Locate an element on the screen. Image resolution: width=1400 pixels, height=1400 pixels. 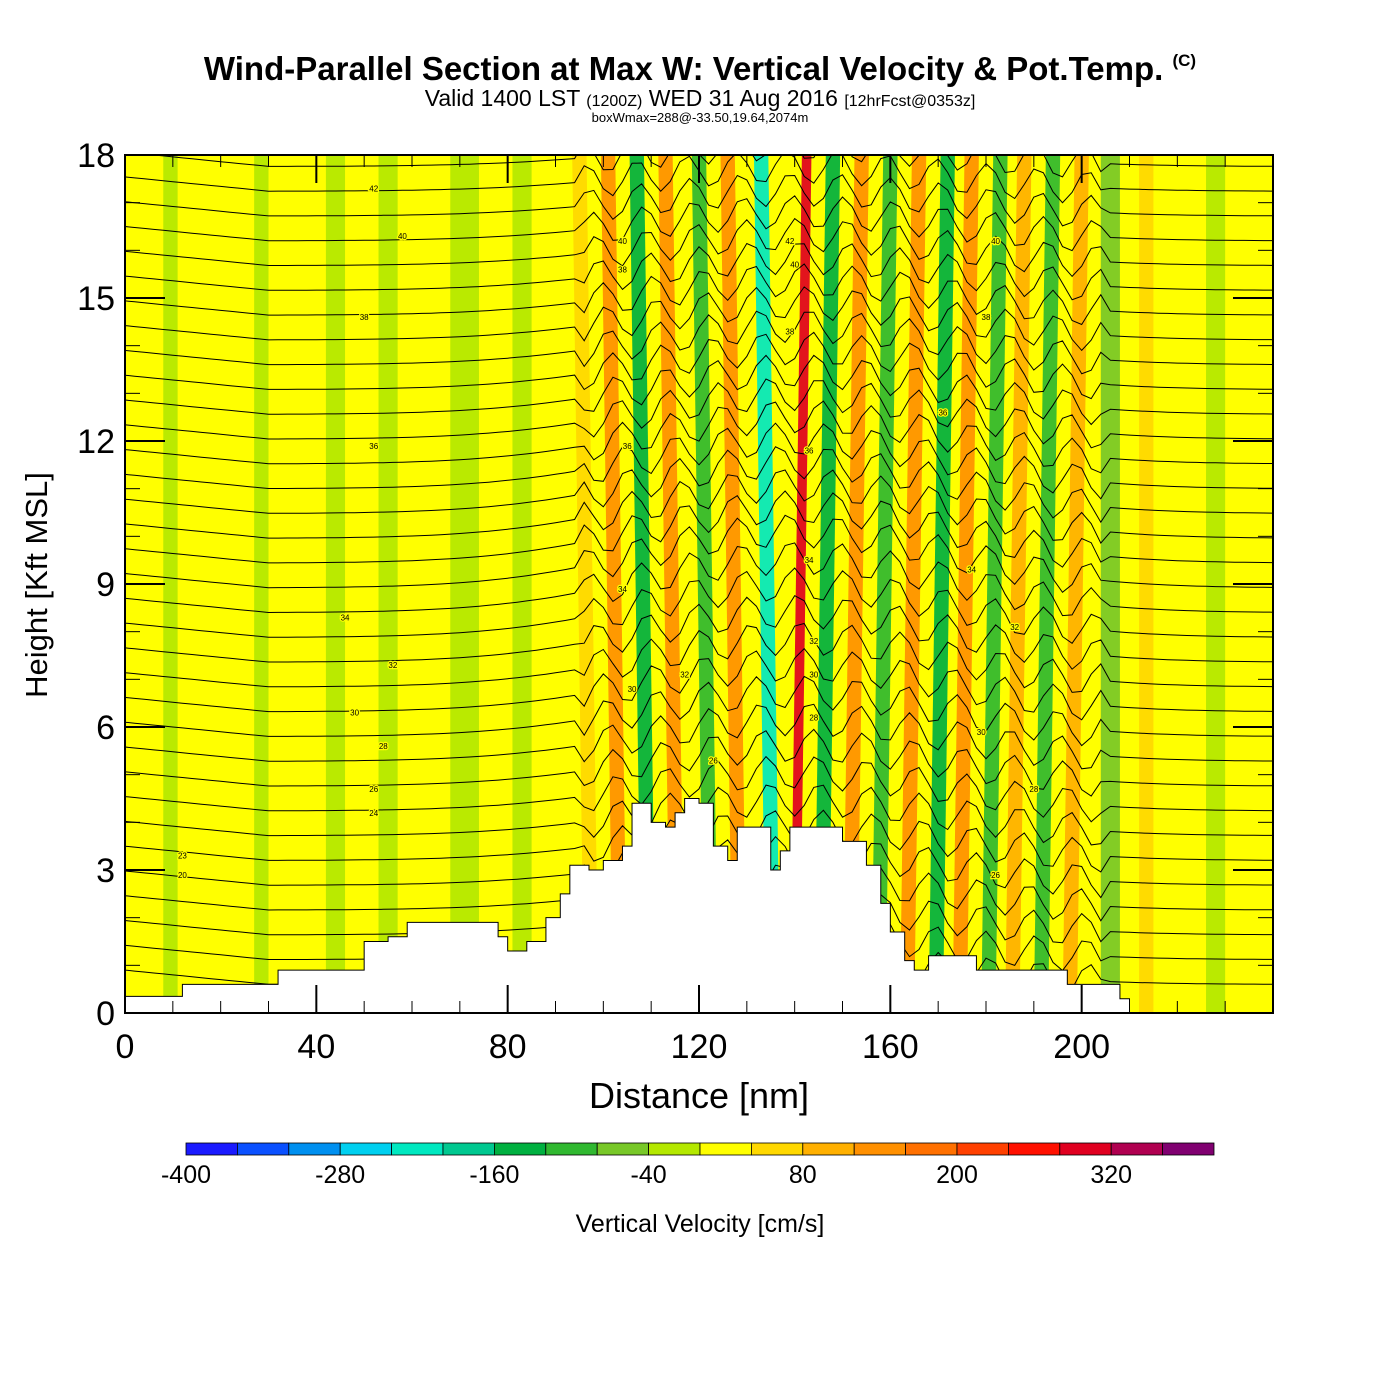
y-tick-label: 9 is located at coordinates (105, 585).